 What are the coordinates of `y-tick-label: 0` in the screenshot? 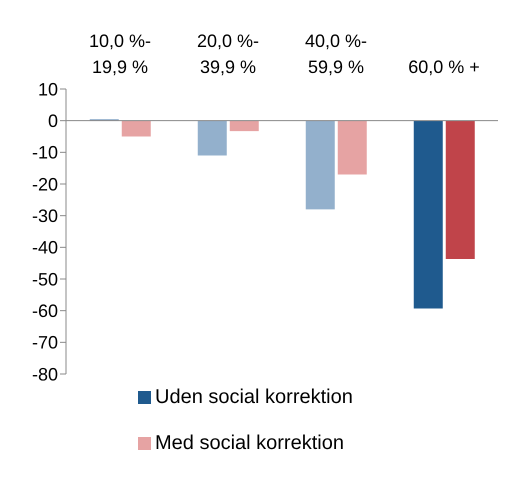 It's located at (53, 121).